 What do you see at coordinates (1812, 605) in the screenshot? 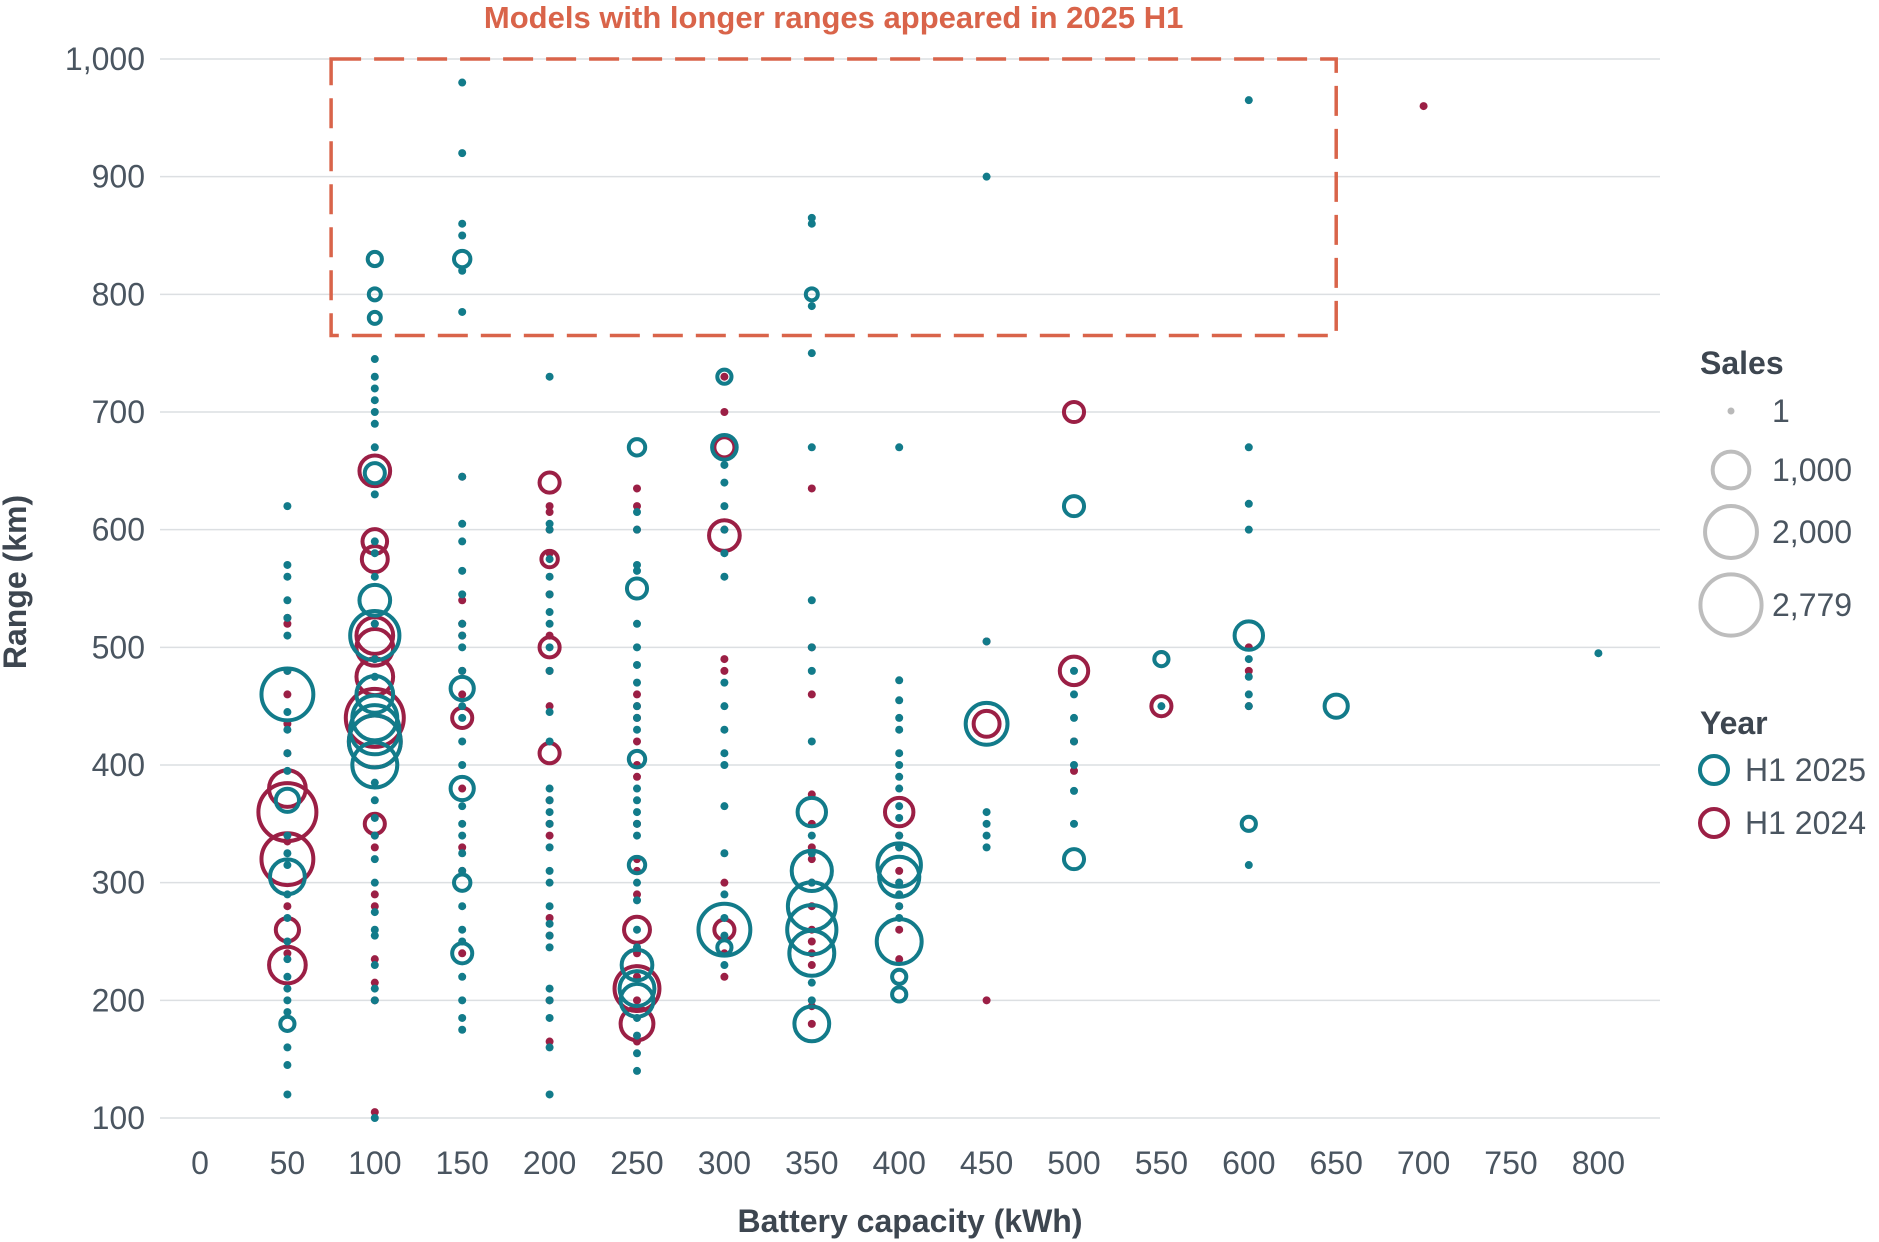
I see `size-legend-label: 2,779` at bounding box center [1812, 605].